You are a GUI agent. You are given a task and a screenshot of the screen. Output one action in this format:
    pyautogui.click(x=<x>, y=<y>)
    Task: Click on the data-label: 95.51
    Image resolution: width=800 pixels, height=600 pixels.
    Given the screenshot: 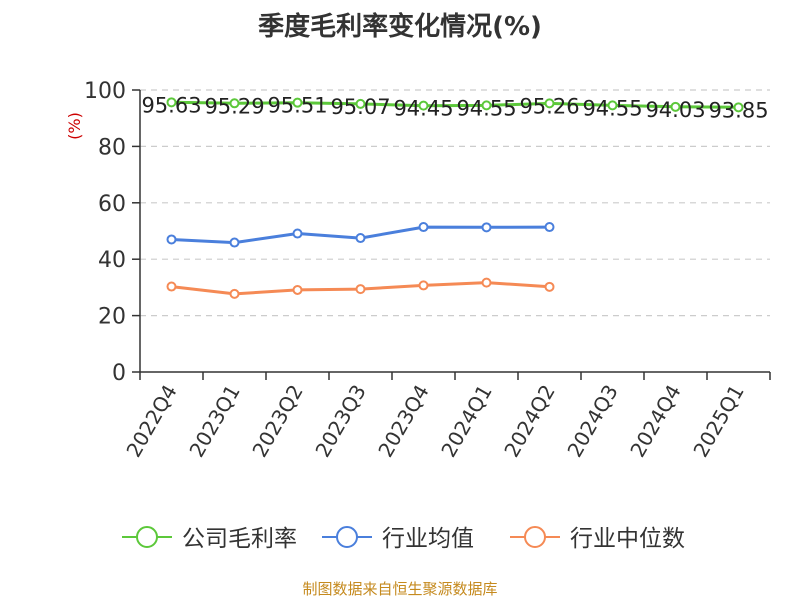 What is the action you would take?
    pyautogui.click(x=297, y=106)
    